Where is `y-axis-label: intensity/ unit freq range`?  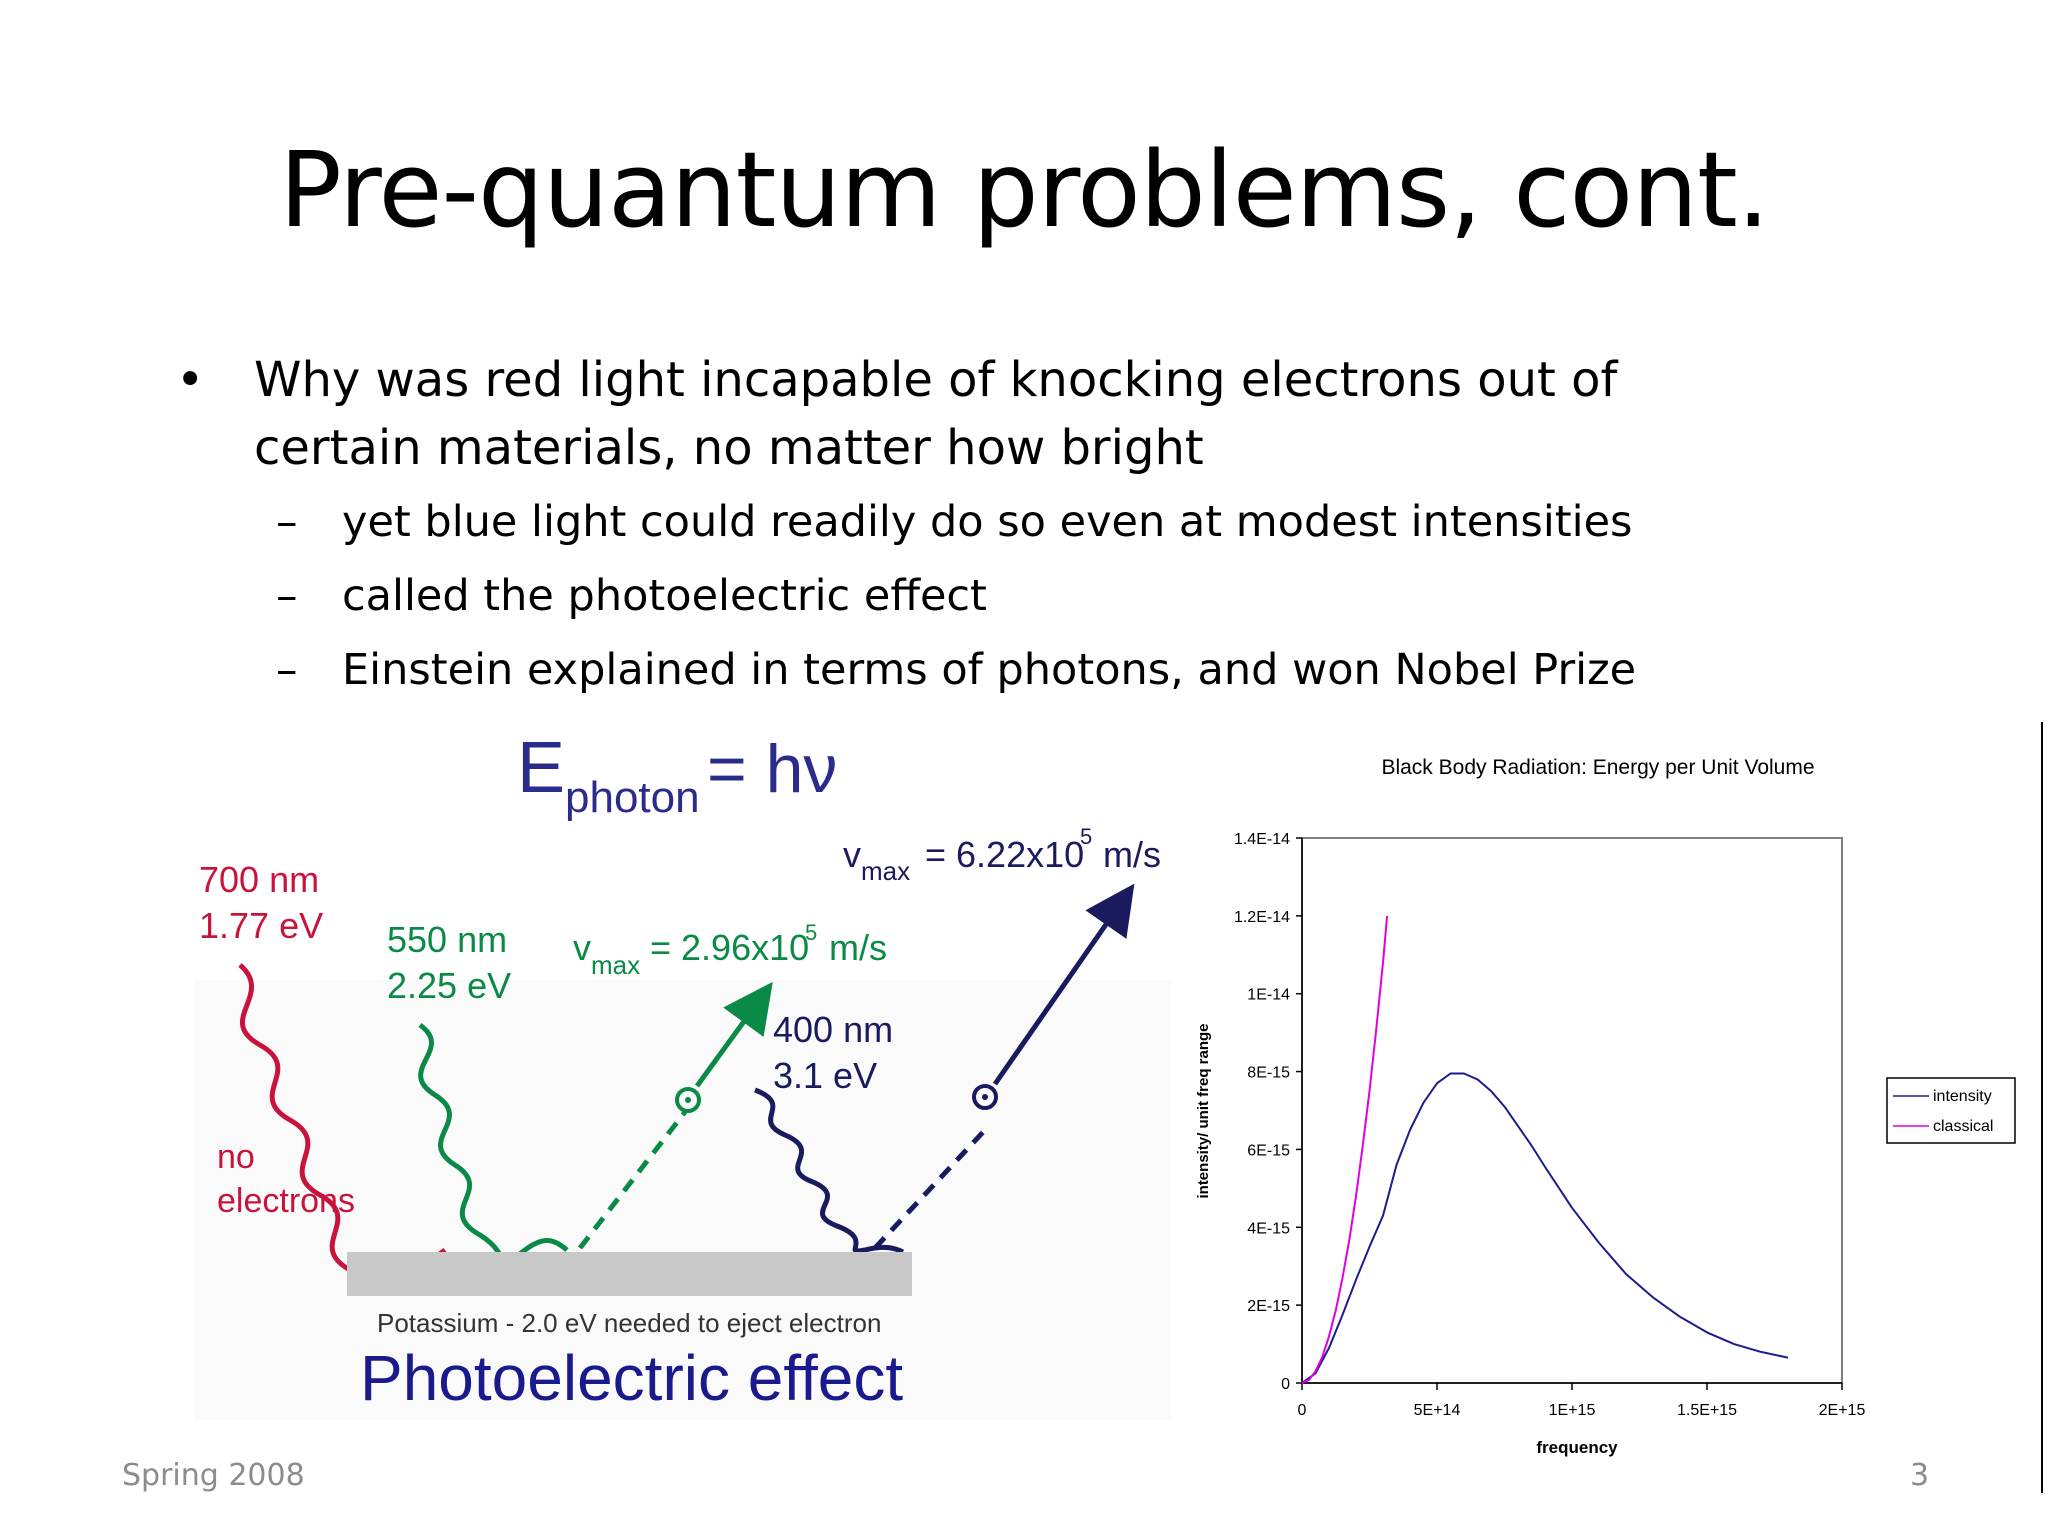 y-axis-label: intensity/ unit freq range is located at coordinates (1203, 1110).